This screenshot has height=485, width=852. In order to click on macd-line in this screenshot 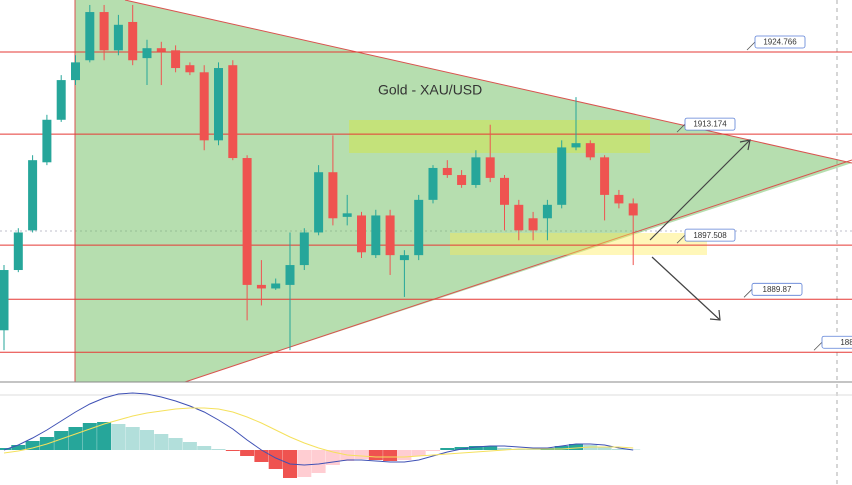, I will do `click(318, 429)`.